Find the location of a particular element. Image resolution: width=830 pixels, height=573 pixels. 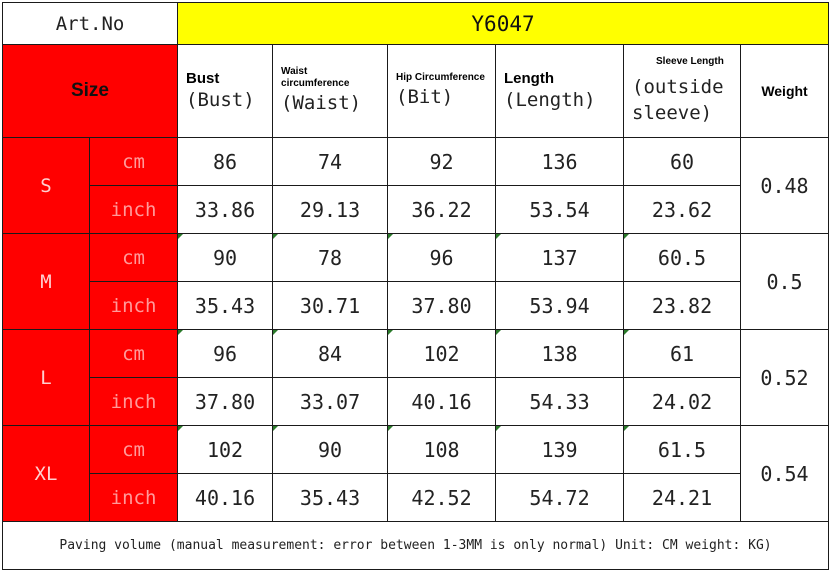

hip-title: Hip Circumference is located at coordinates (440, 77).